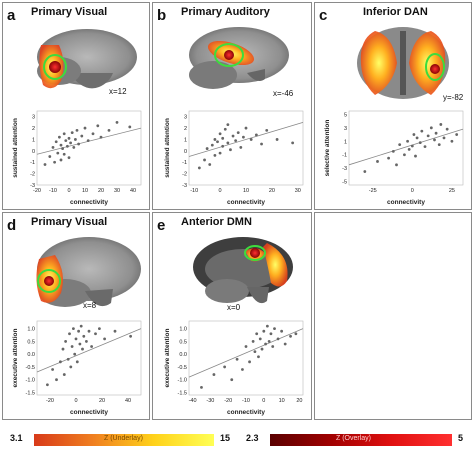  What do you see at coordinates (210, 401) in the screenshot?
I see `x-tick-label: -30` at bounding box center [210, 401].